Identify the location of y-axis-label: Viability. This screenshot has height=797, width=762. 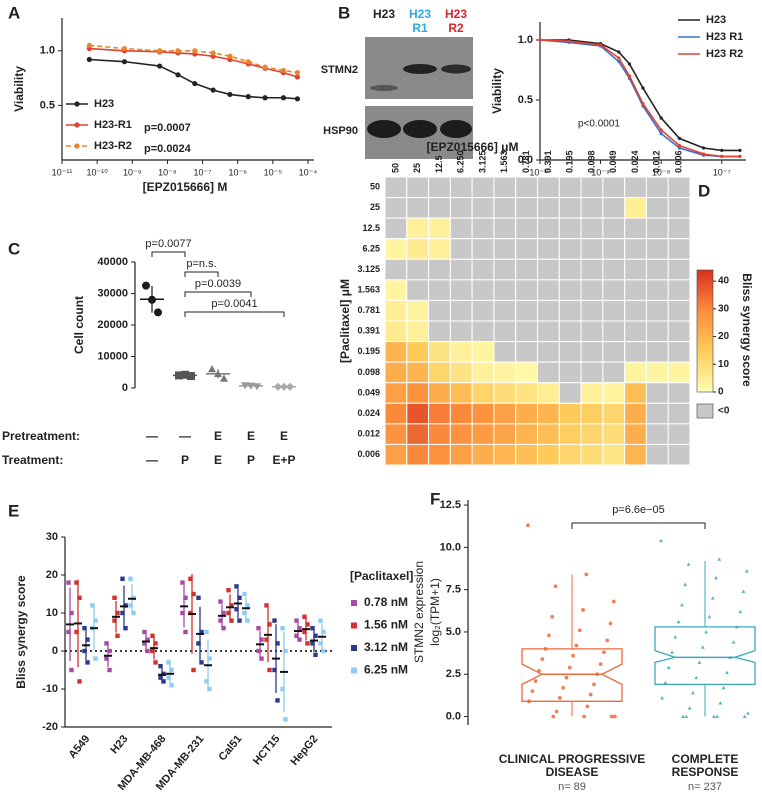
(19, 89).